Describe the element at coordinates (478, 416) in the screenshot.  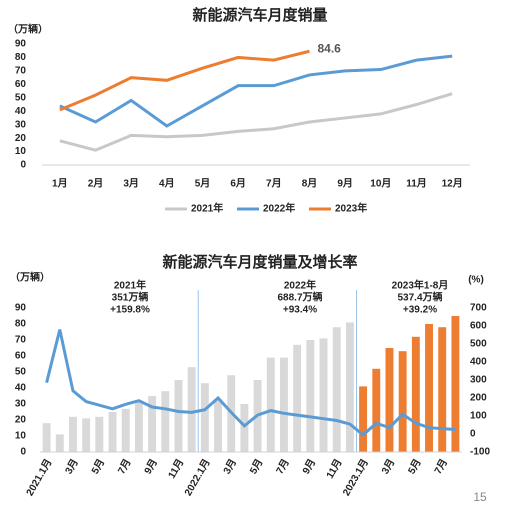
I see `y2-tick-label: 100` at that location.